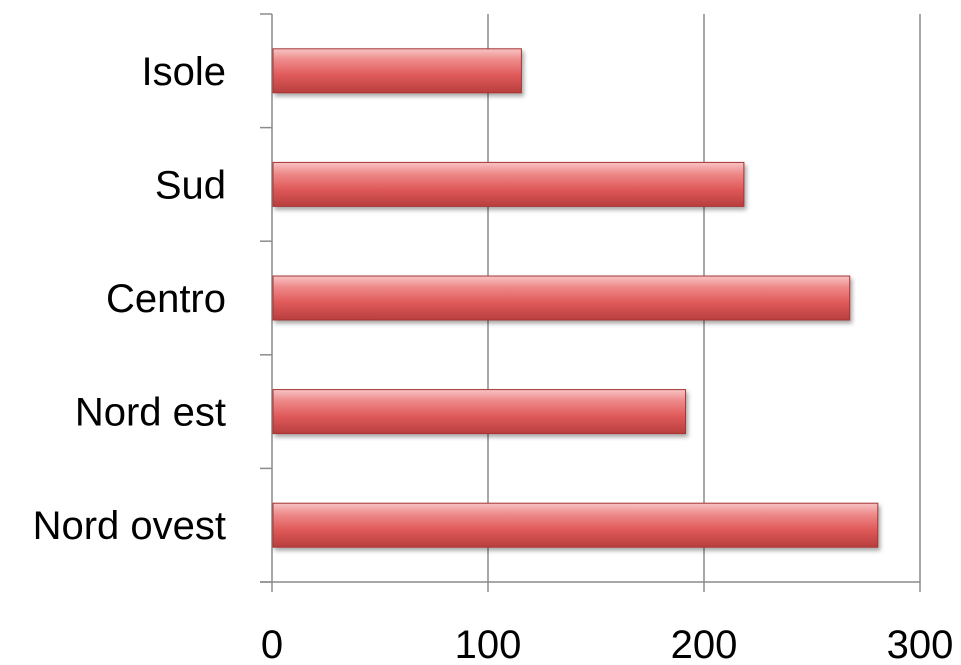  I want to click on x-tick-label: 300, so click(920, 644).